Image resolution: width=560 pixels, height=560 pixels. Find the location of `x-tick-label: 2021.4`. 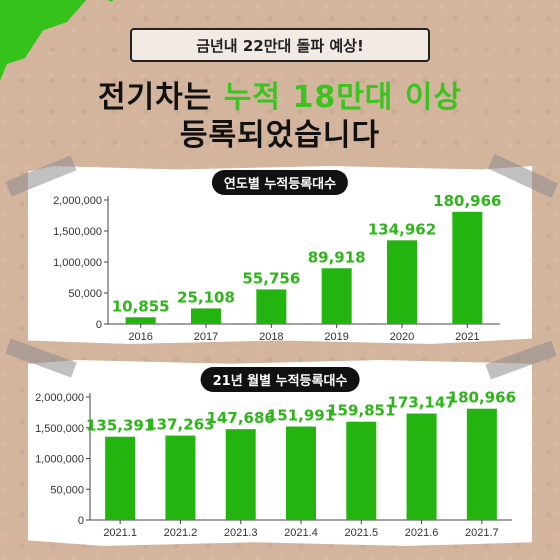

x-tick-label: 2021.4 is located at coordinates (301, 533).